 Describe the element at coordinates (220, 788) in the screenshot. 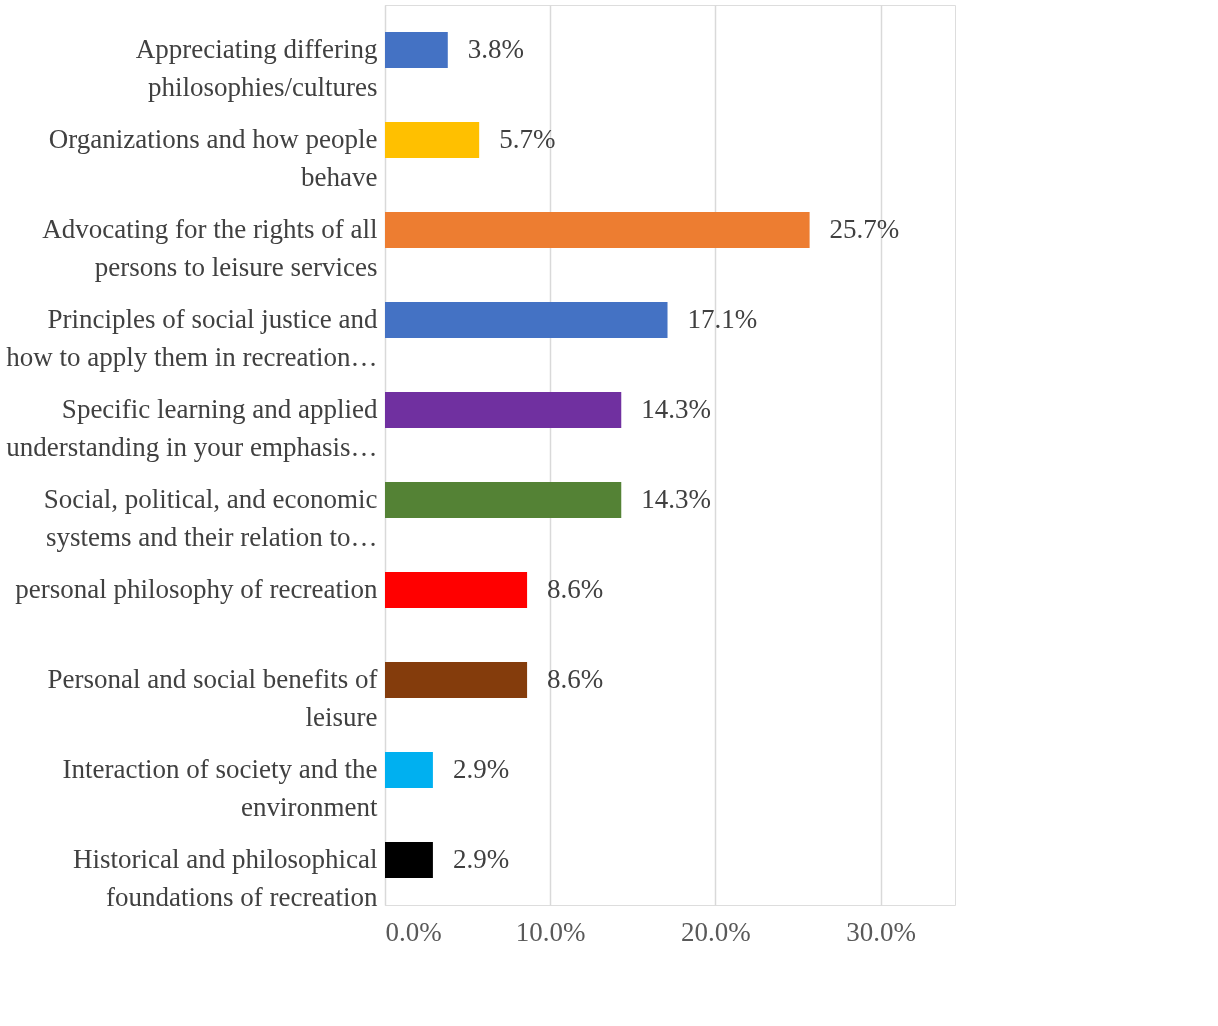

I see `y-tick-label: Interaction of society and the environment` at that location.